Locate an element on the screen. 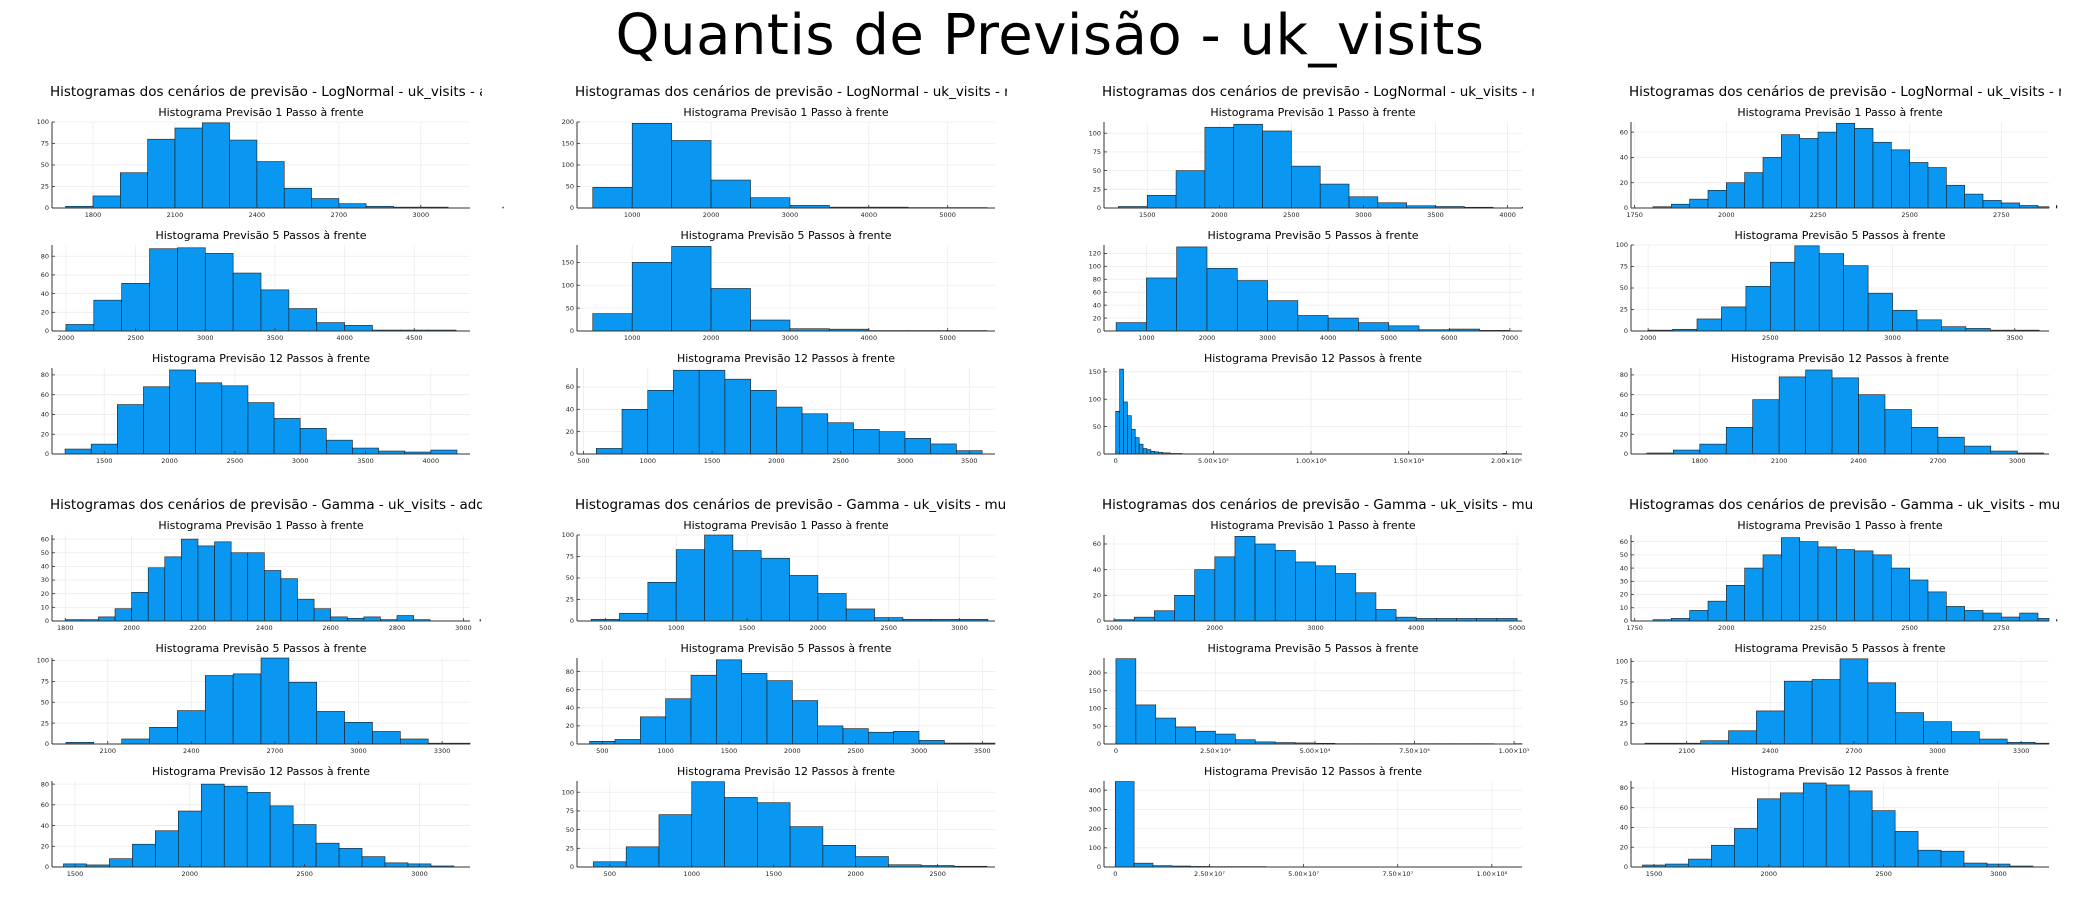  x-tick-label: 2250 is located at coordinates (1818, 628).